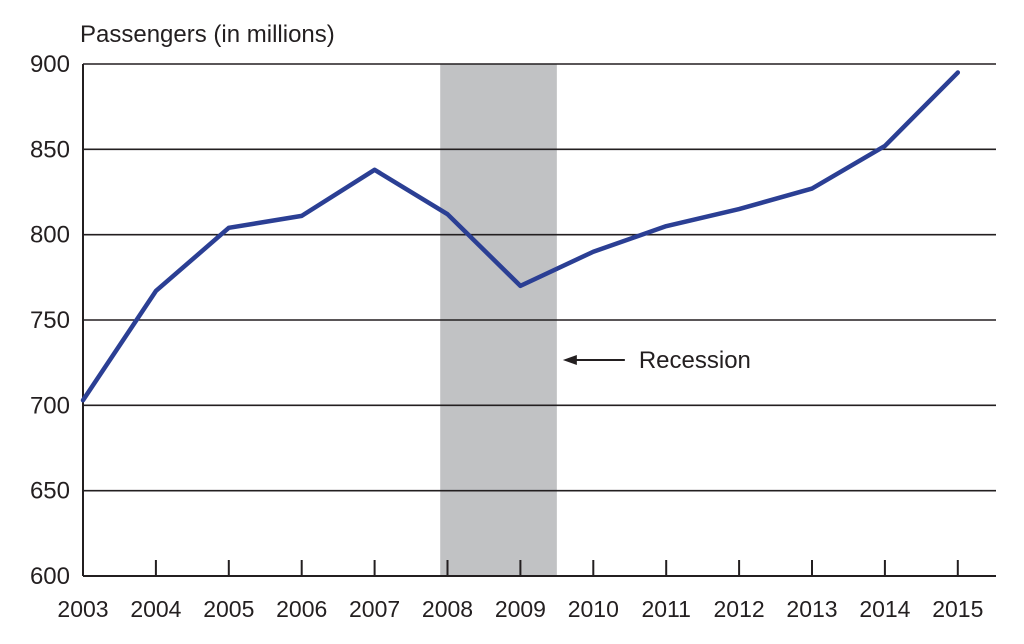  What do you see at coordinates (155, 609) in the screenshot?
I see `x-tick-label-2004: 2004` at bounding box center [155, 609].